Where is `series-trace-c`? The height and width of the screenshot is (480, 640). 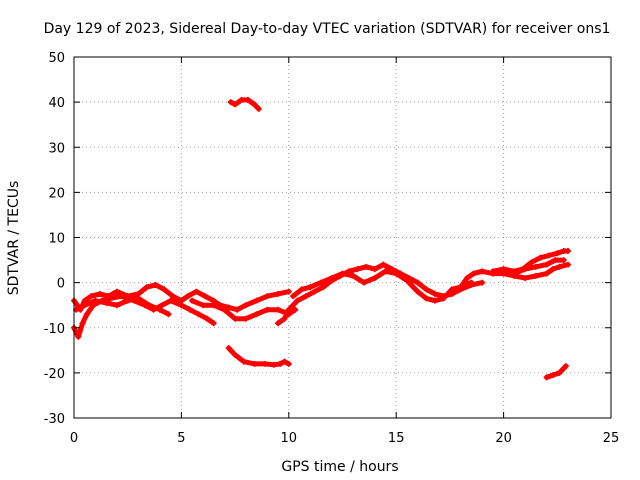
series-trace-c is located at coordinates (122, 306).